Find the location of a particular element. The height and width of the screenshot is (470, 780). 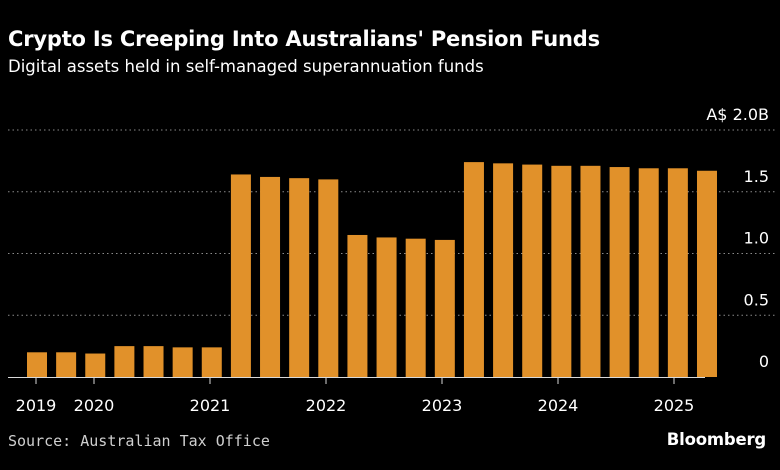

source-note: Source: Australian Tax Office is located at coordinates (139, 441).